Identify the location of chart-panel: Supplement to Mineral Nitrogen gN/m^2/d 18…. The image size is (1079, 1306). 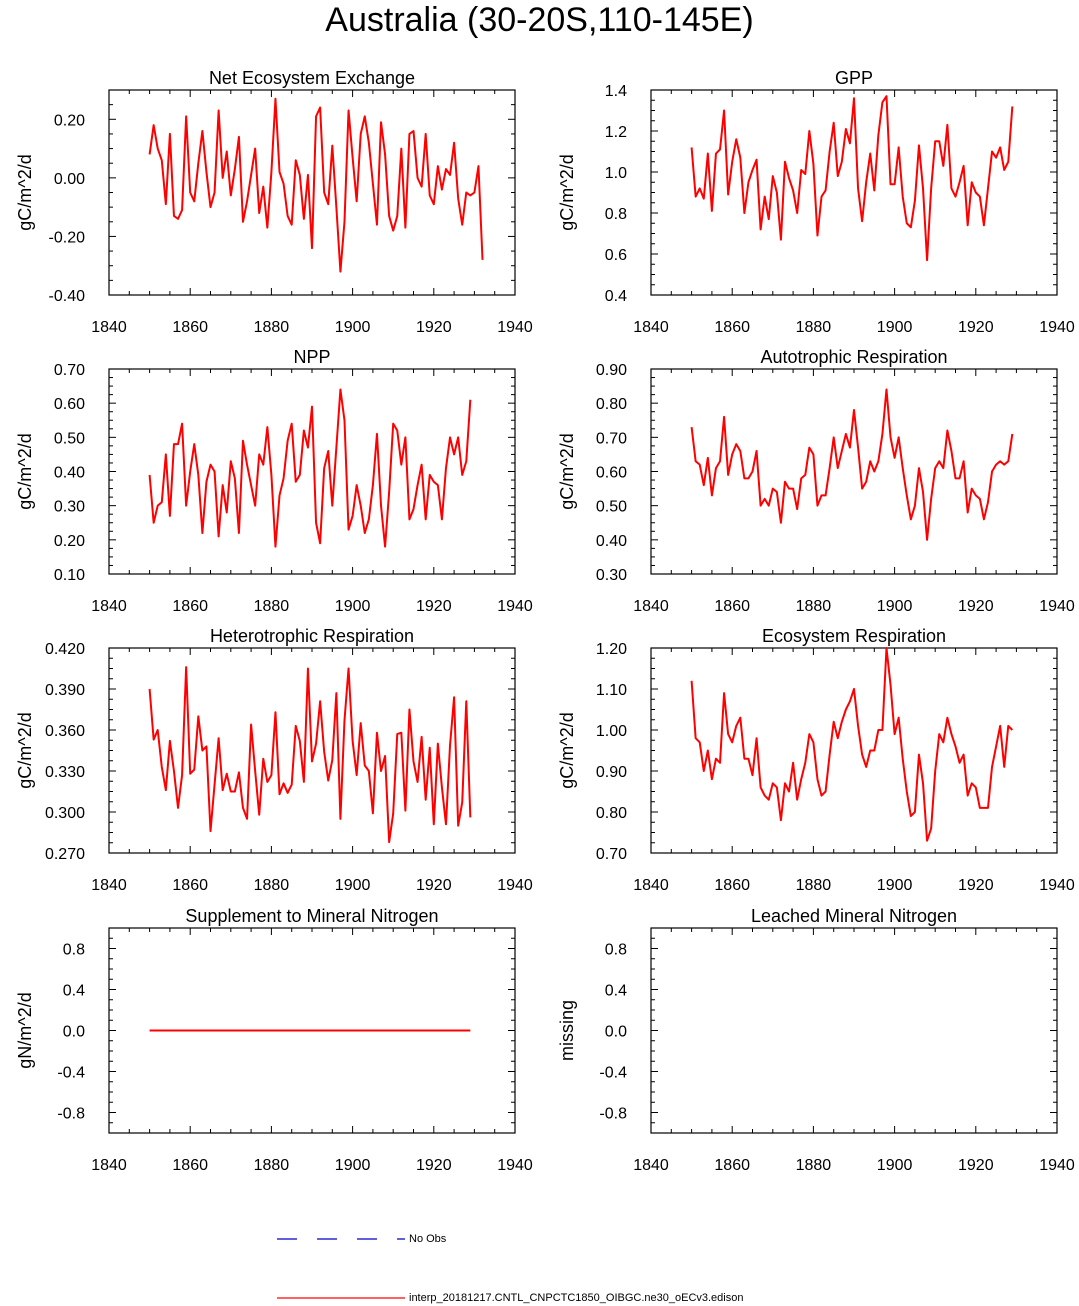
(274, 1040).